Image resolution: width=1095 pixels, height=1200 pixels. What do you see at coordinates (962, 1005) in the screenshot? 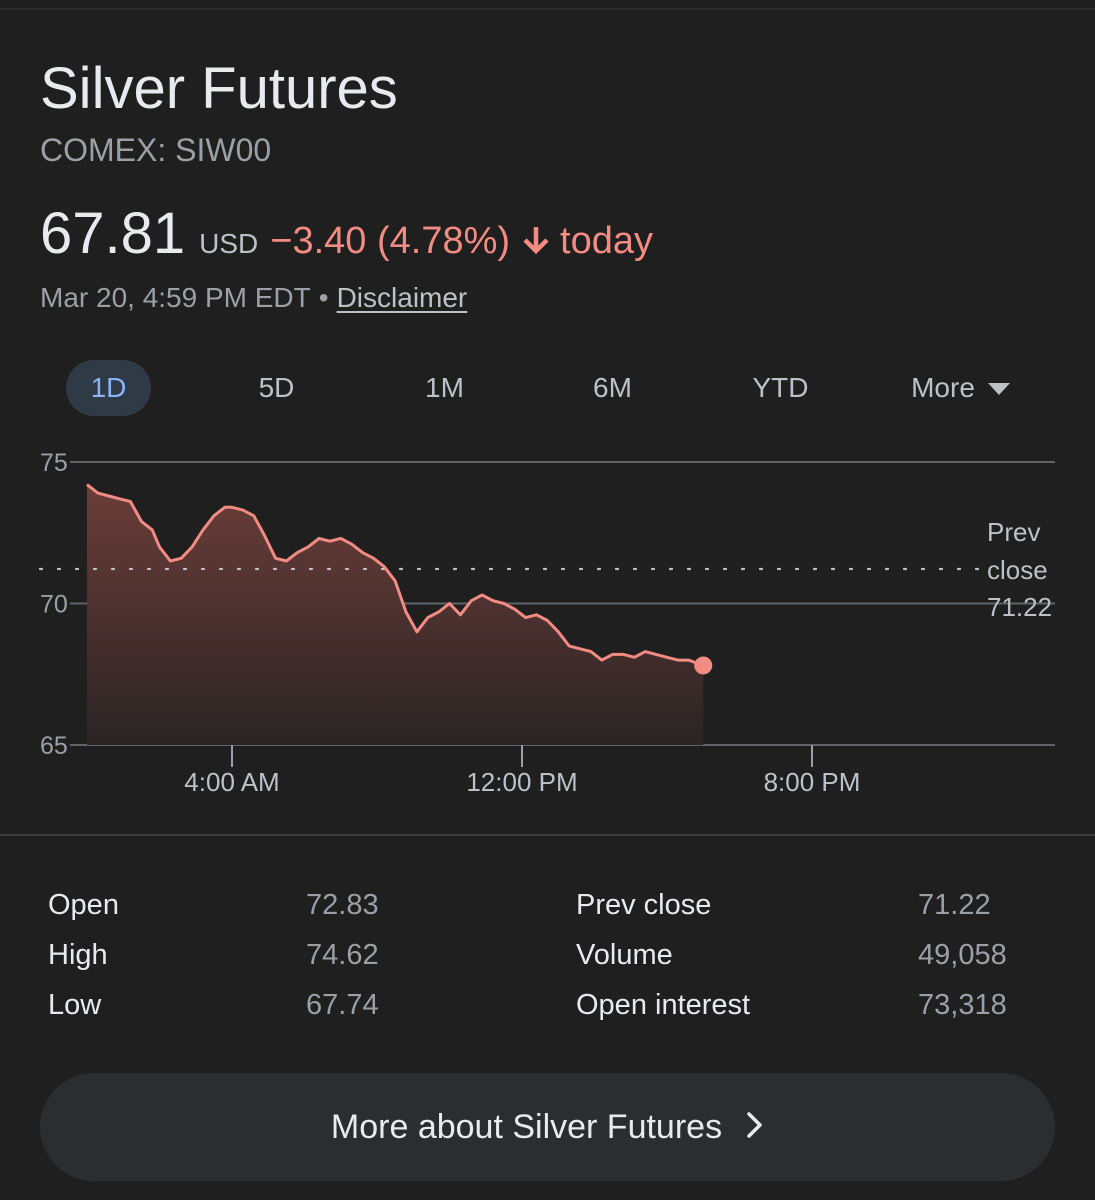
I see `stat-value-open-interest: 73,318` at bounding box center [962, 1005].